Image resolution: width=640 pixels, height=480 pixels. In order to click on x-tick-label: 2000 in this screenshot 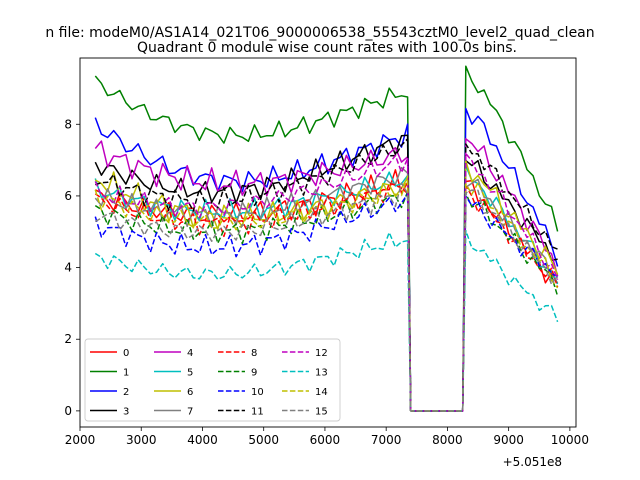, I will do `click(80, 440)`.